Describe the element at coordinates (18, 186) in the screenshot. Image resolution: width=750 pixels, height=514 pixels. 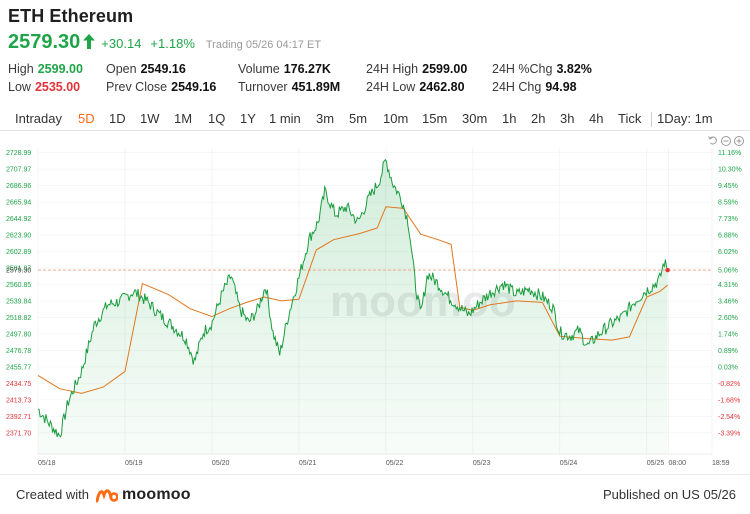
I see `left-tick-label: 2686.96` at that location.